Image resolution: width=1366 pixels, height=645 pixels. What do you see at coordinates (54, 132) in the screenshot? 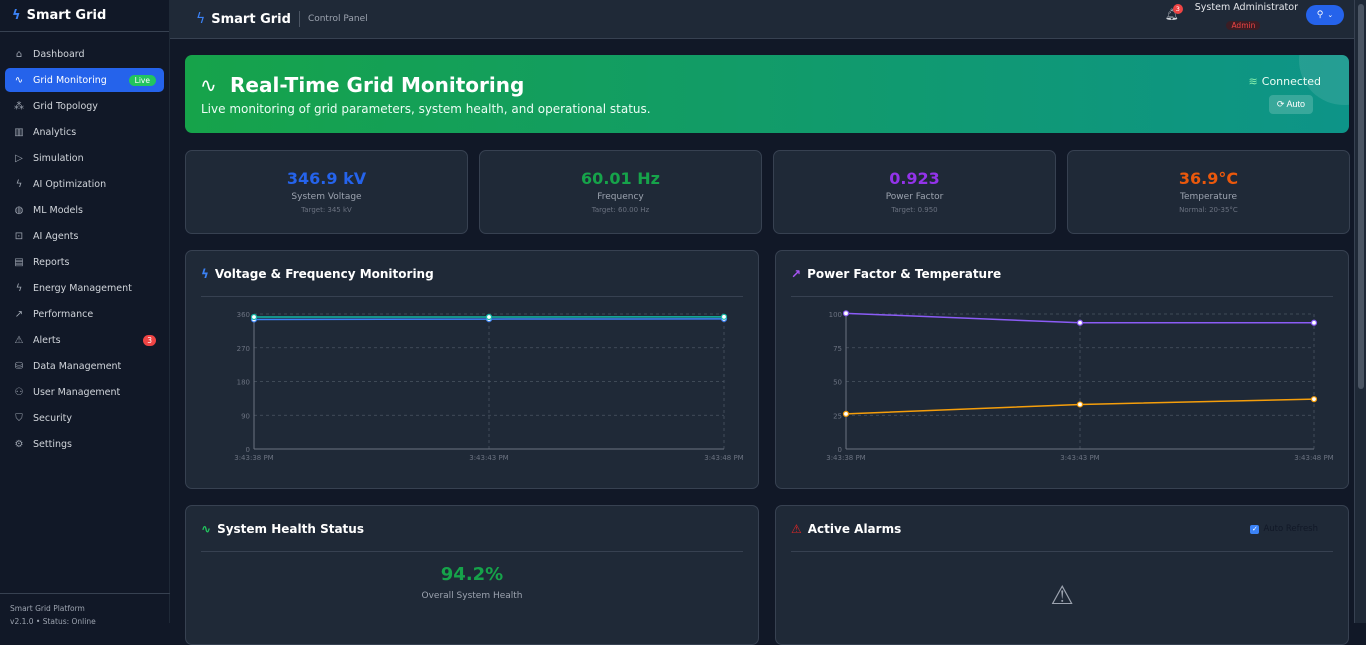
I see `sidebar-item-label: Analytics` at bounding box center [54, 132].